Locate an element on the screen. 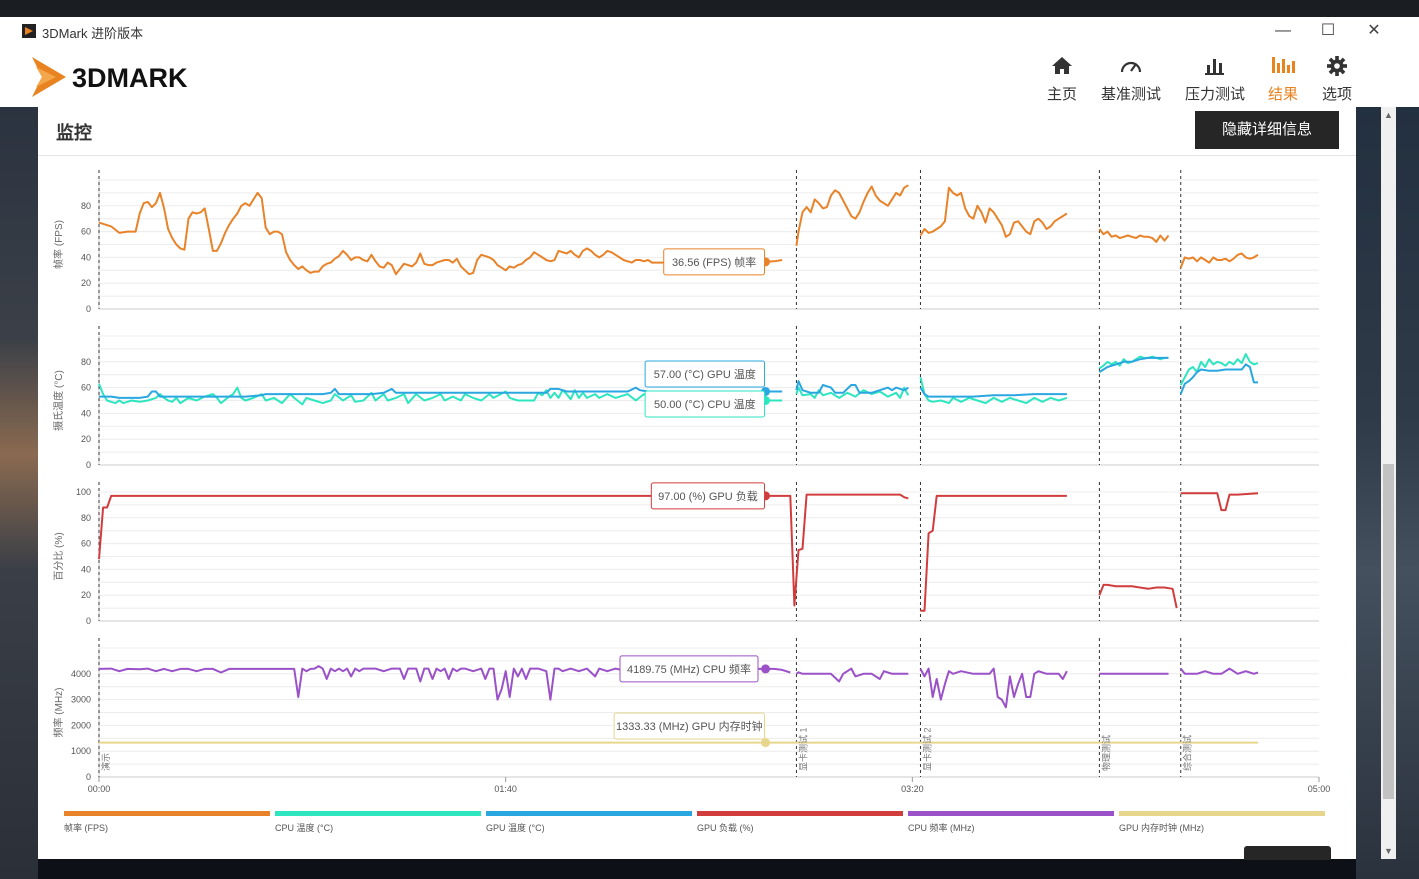 This screenshot has width=1419, height=879. y-axis-label: 频率 (MHz) is located at coordinates (58, 713).